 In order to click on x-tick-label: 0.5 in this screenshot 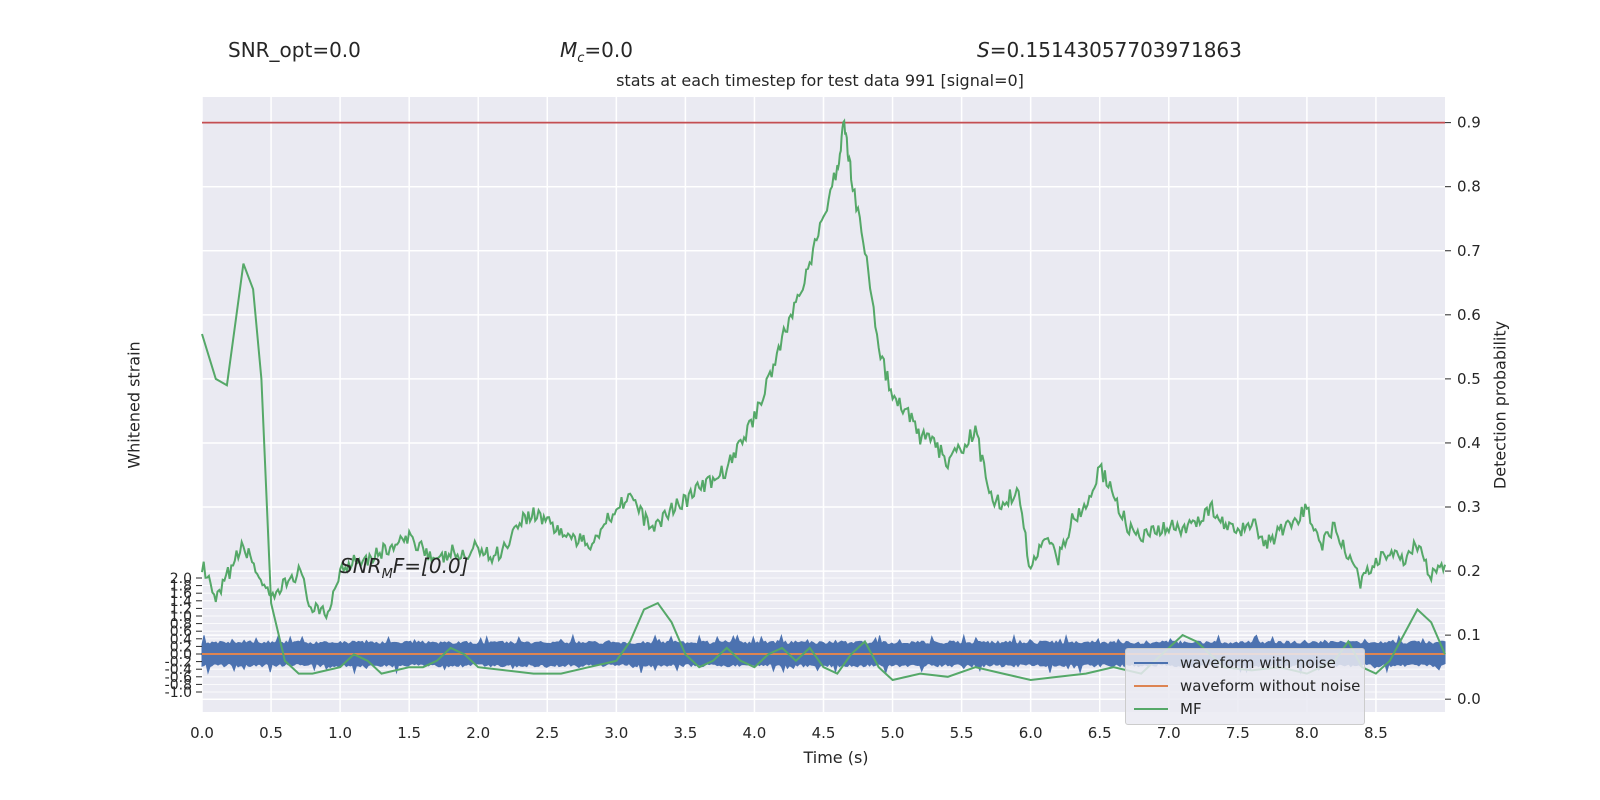, I will do `click(271, 733)`.